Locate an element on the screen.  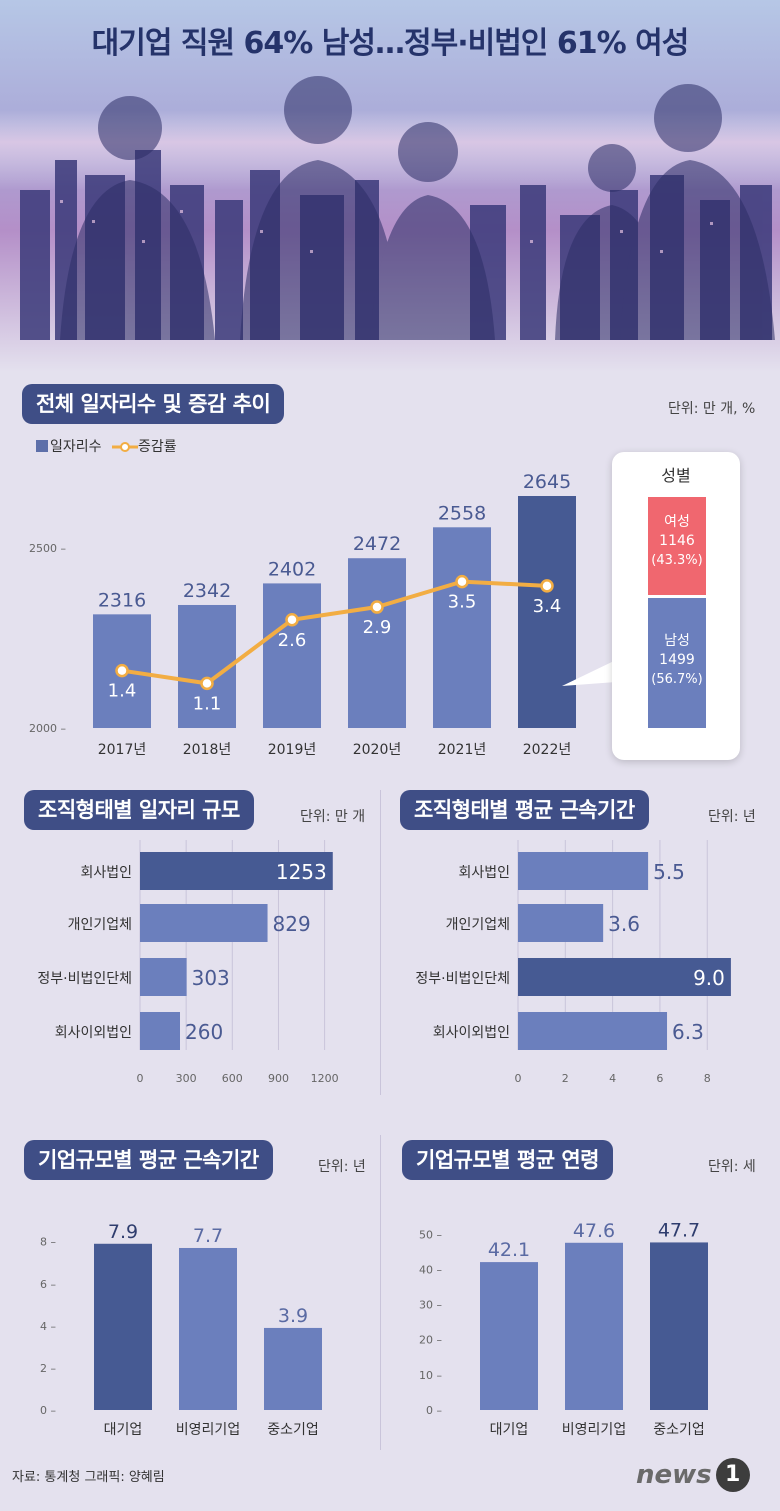
logo-mark: 1 is located at coordinates (732, 1475).